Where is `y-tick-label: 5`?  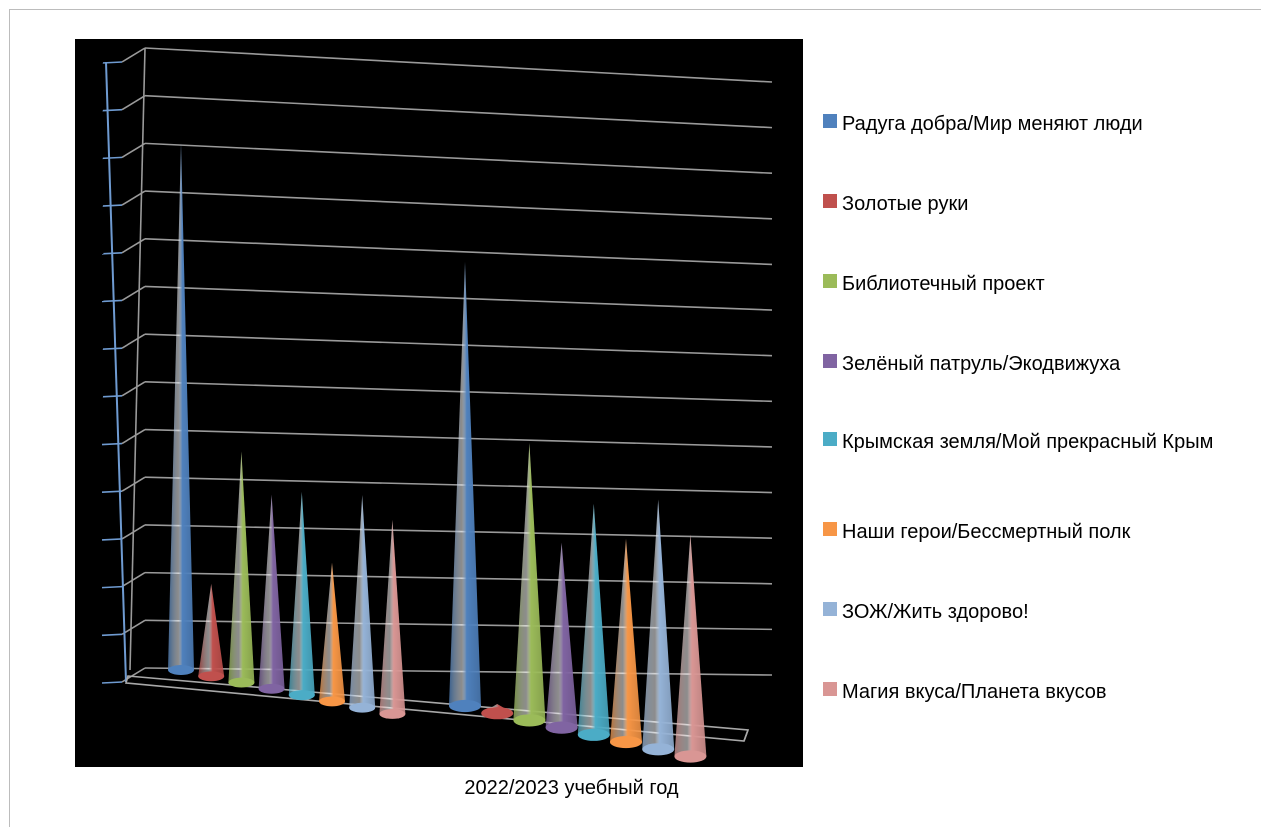 y-tick-label: 5 is located at coordinates (98, 204).